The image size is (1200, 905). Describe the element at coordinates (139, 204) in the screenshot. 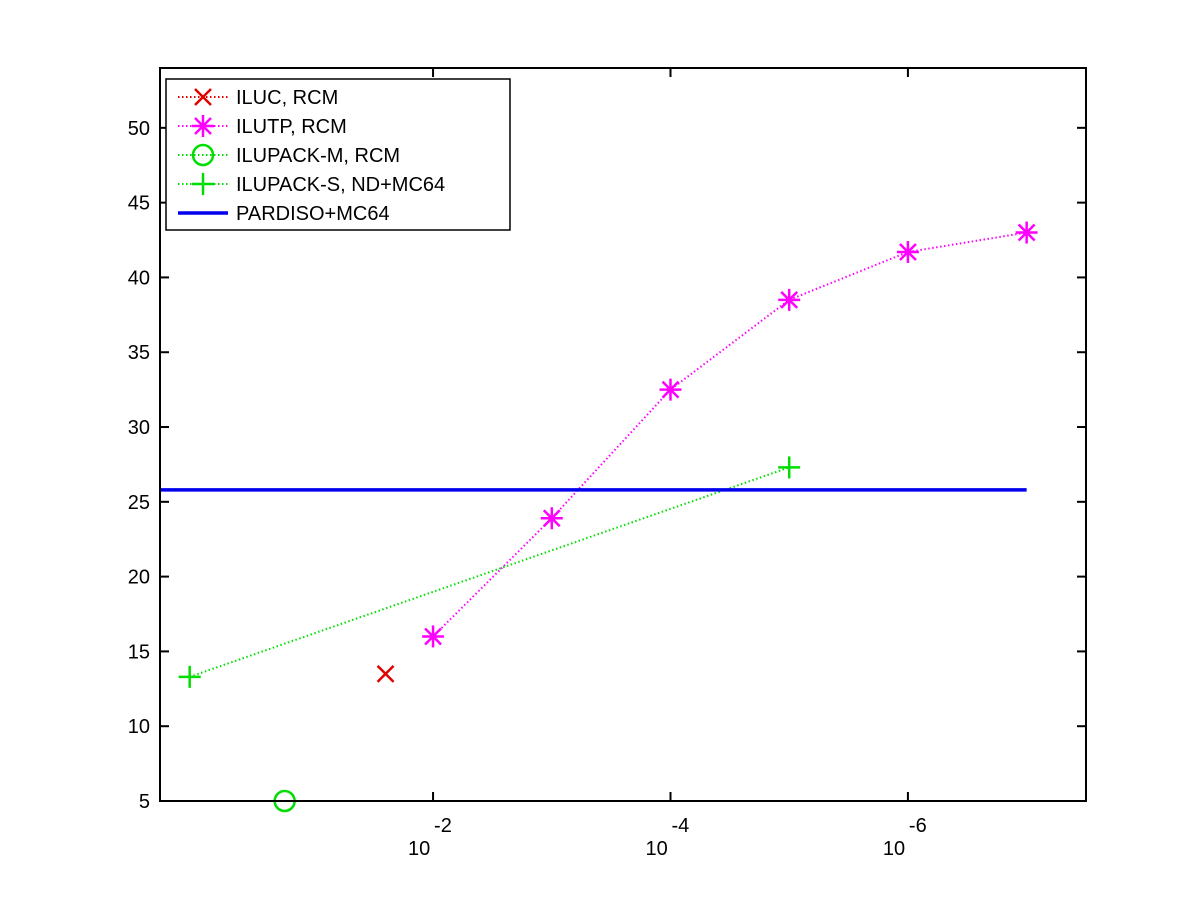

I see `y-tick-label: 45` at that location.